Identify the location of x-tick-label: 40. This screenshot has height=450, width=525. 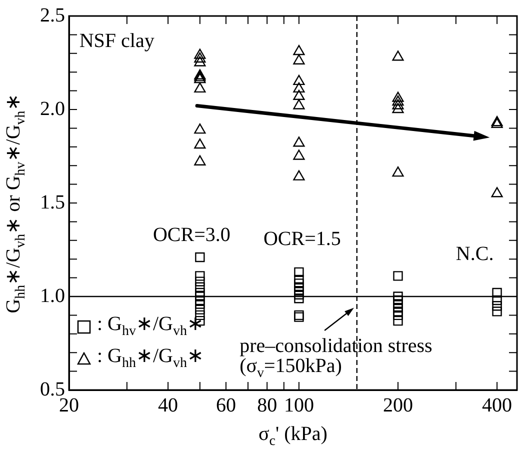
(168, 405).